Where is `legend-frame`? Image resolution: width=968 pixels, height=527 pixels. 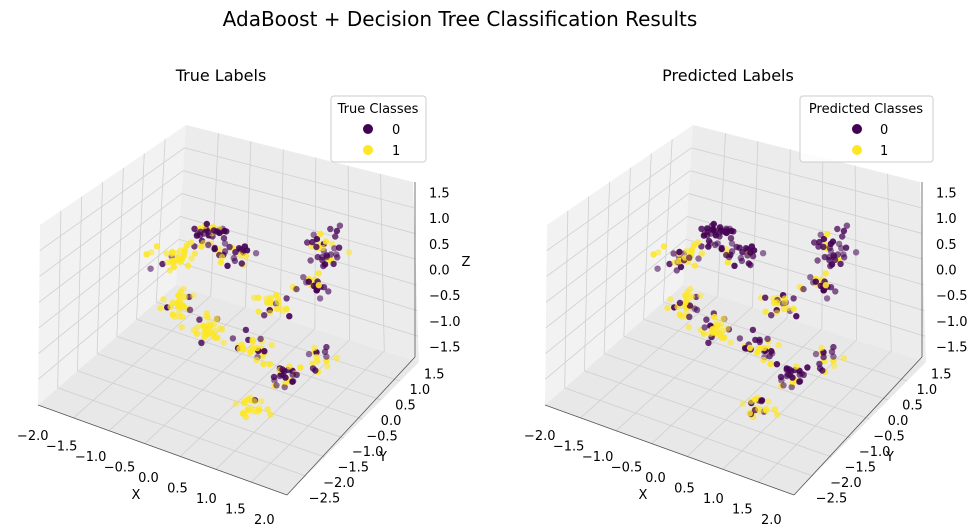
legend-frame is located at coordinates (378, 129).